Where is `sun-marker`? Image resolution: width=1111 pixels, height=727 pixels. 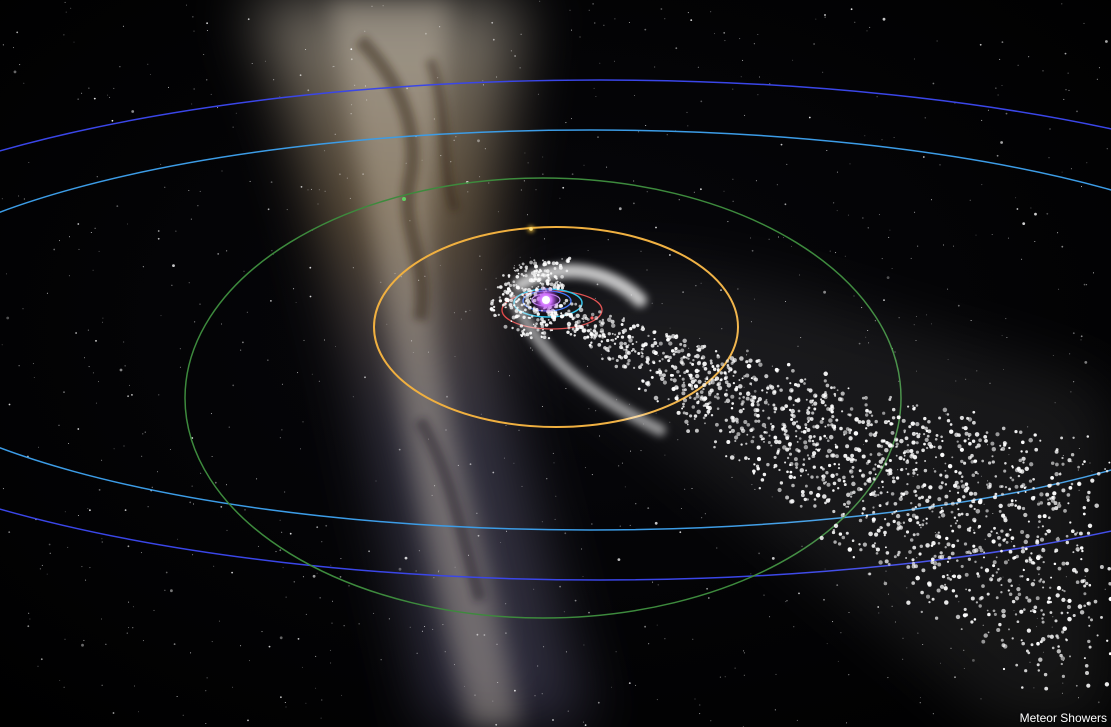 sun-marker is located at coordinates (546, 300).